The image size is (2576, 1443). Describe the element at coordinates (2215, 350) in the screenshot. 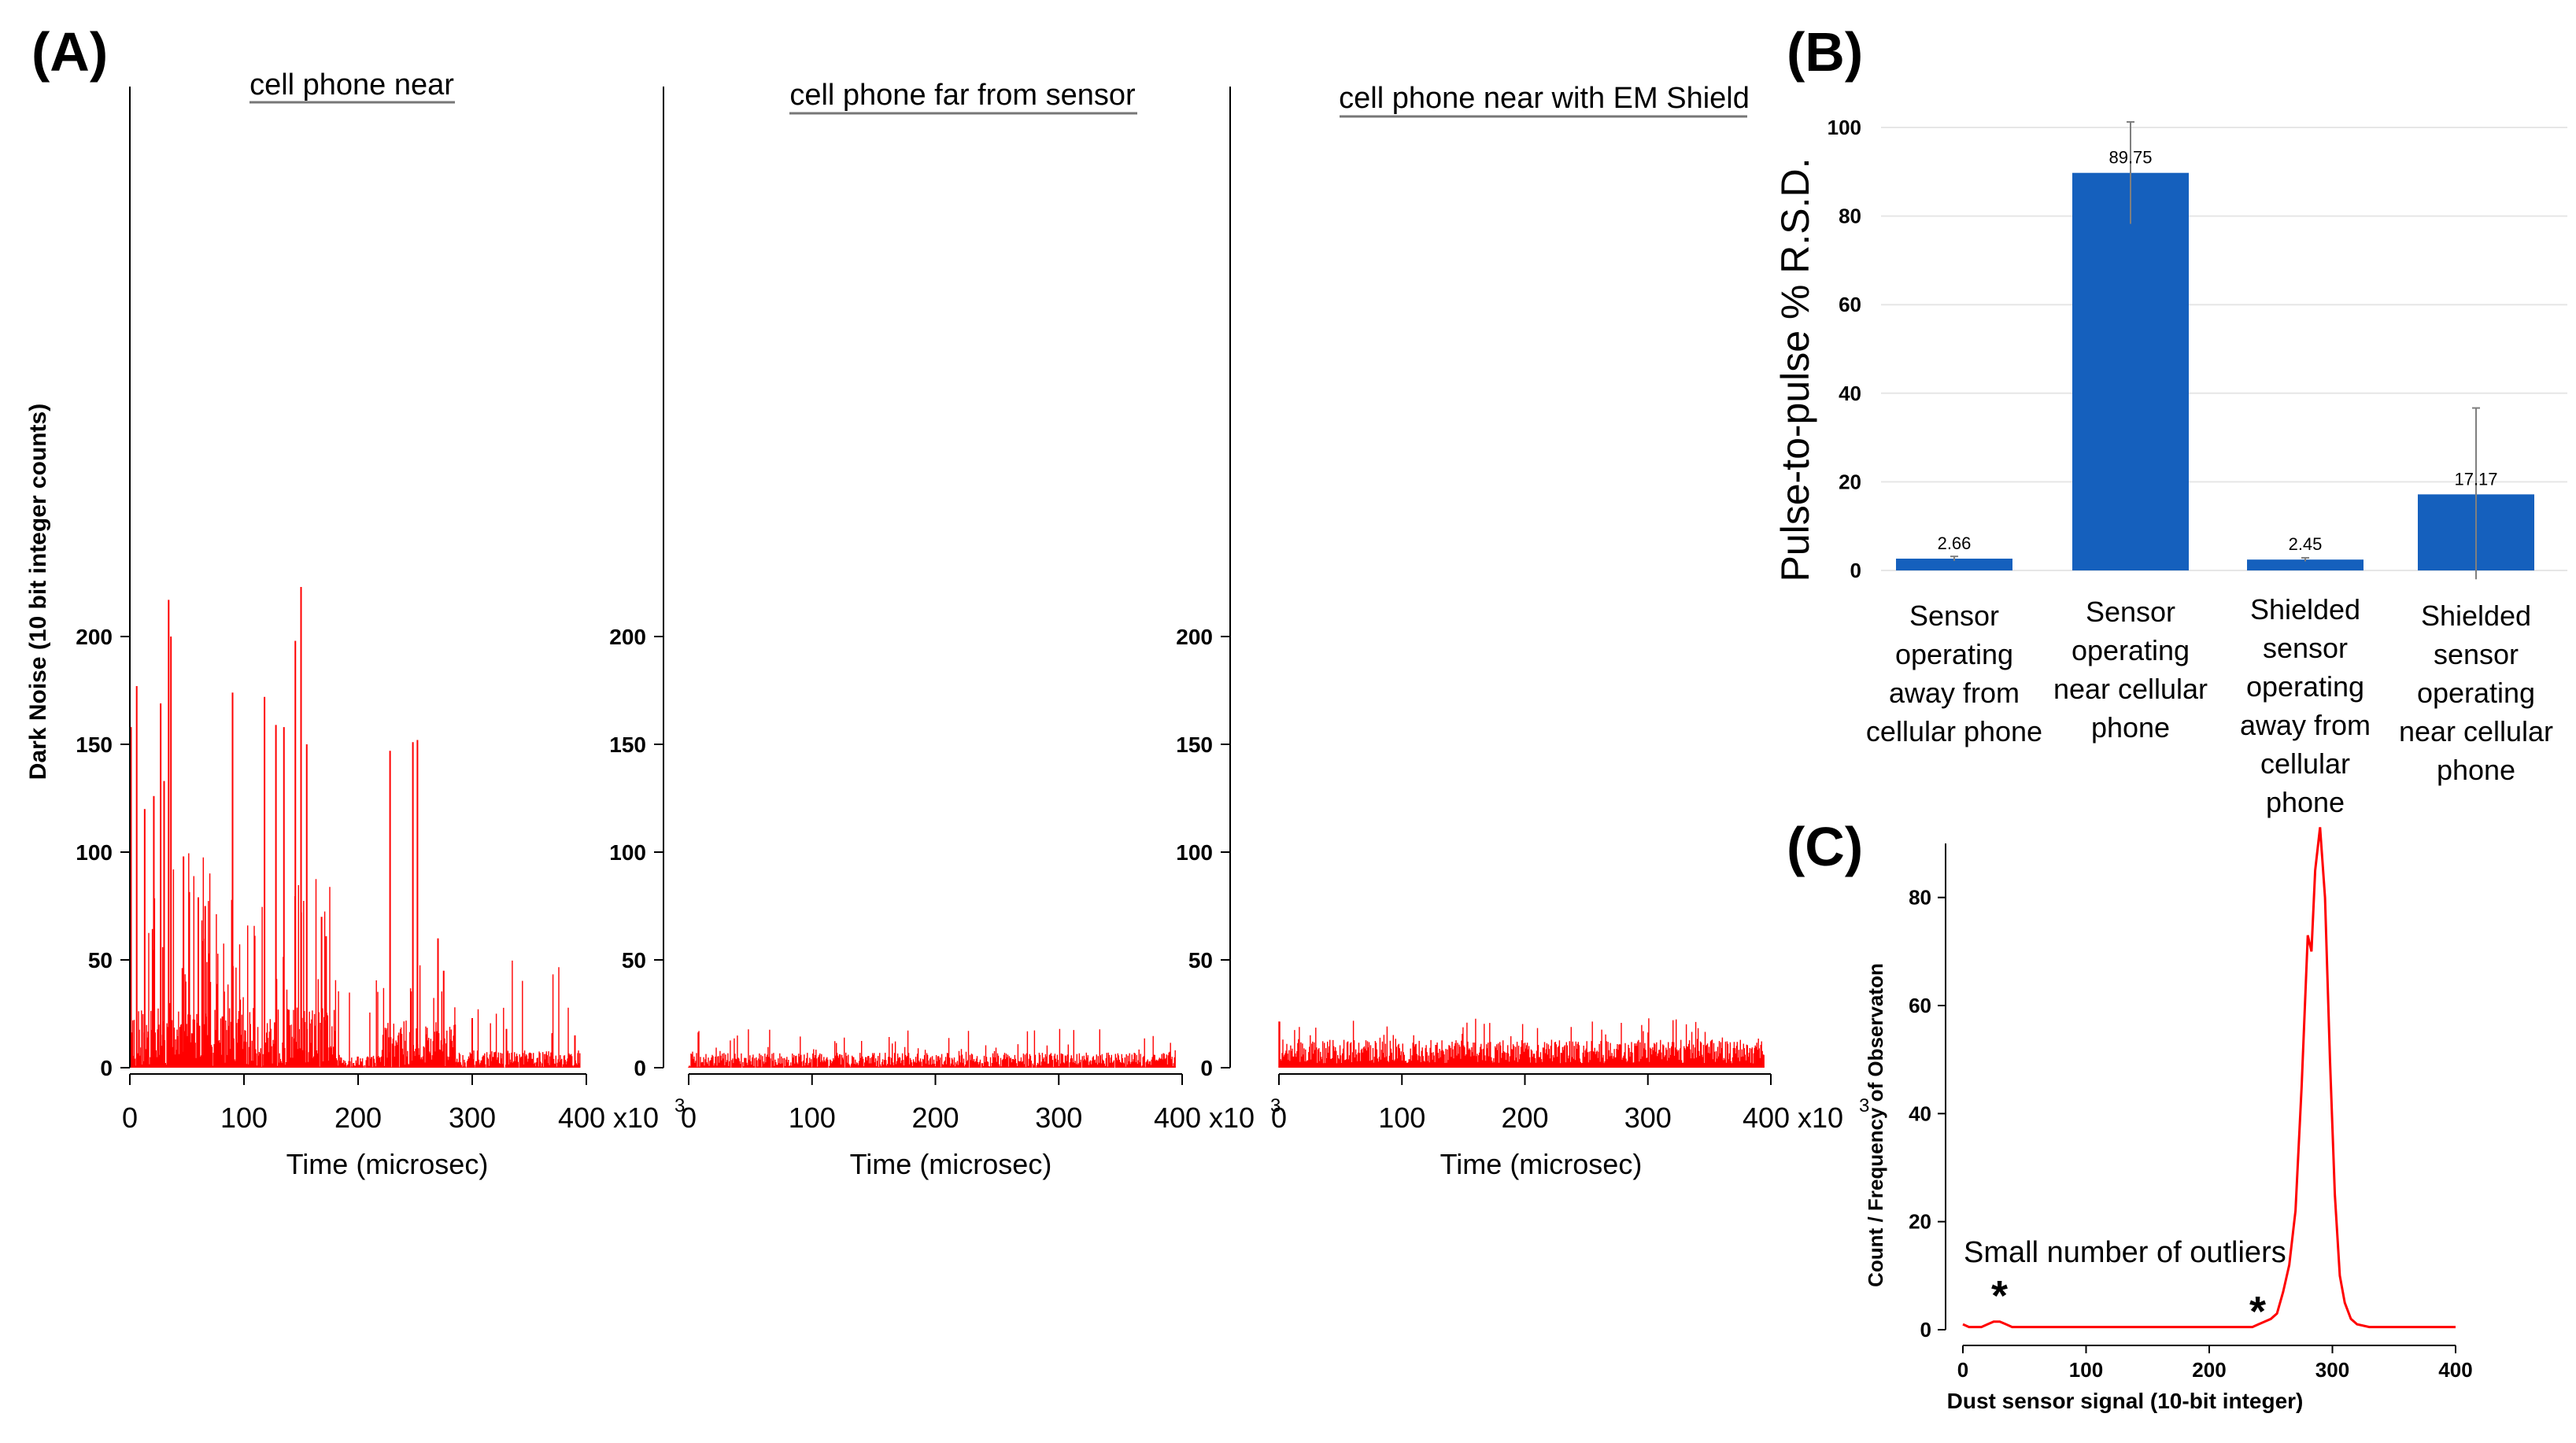

I see `bar-group: 2.66 89.75 2.45 17.17` at that location.